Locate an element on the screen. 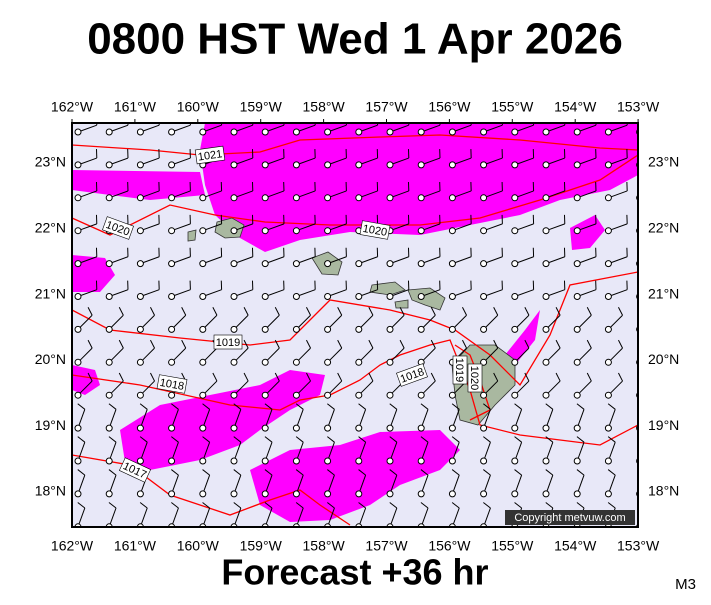 This screenshot has width=711, height=605. lon-label: 162°W is located at coordinates (72, 546).